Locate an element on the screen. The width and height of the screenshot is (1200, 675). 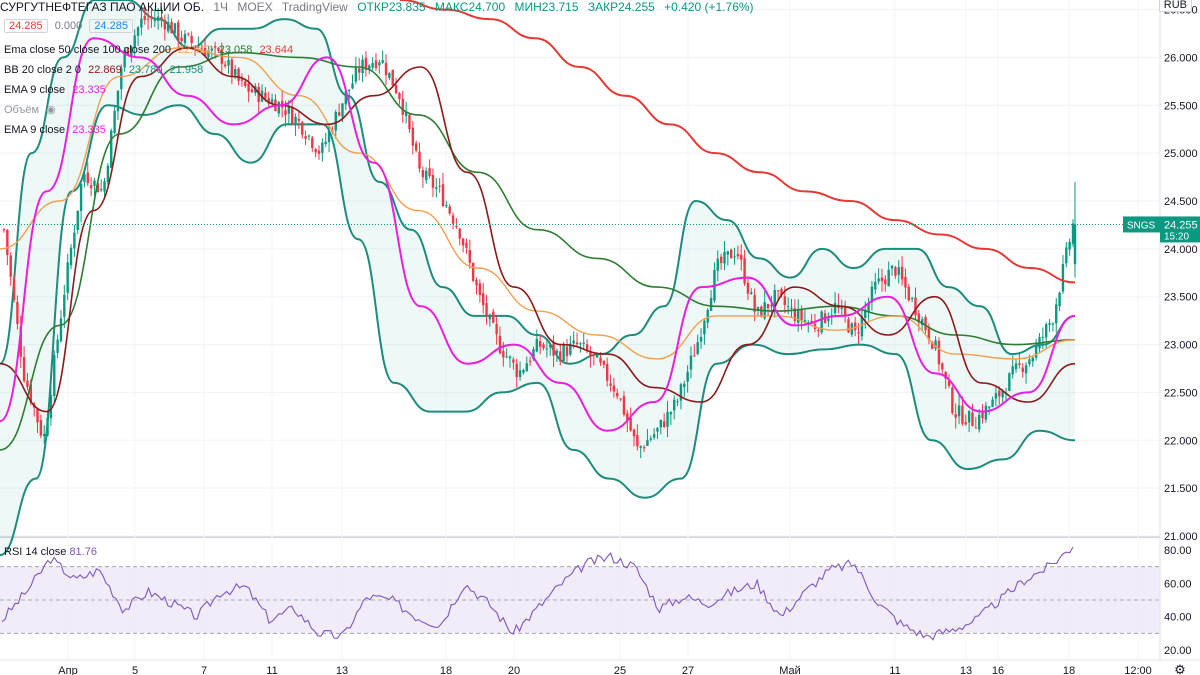
sell-button: 24.285 is located at coordinates (26, 26).